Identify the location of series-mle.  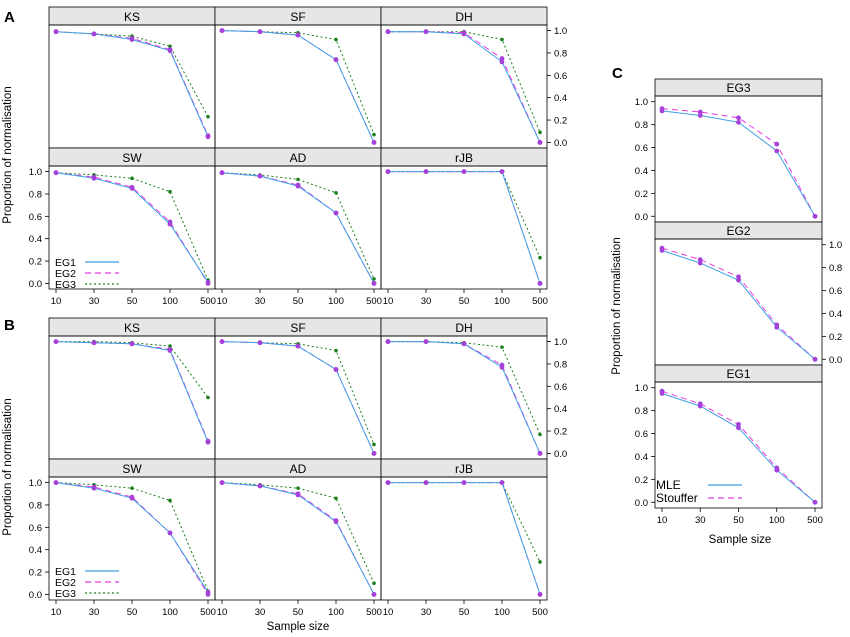
(738, 448).